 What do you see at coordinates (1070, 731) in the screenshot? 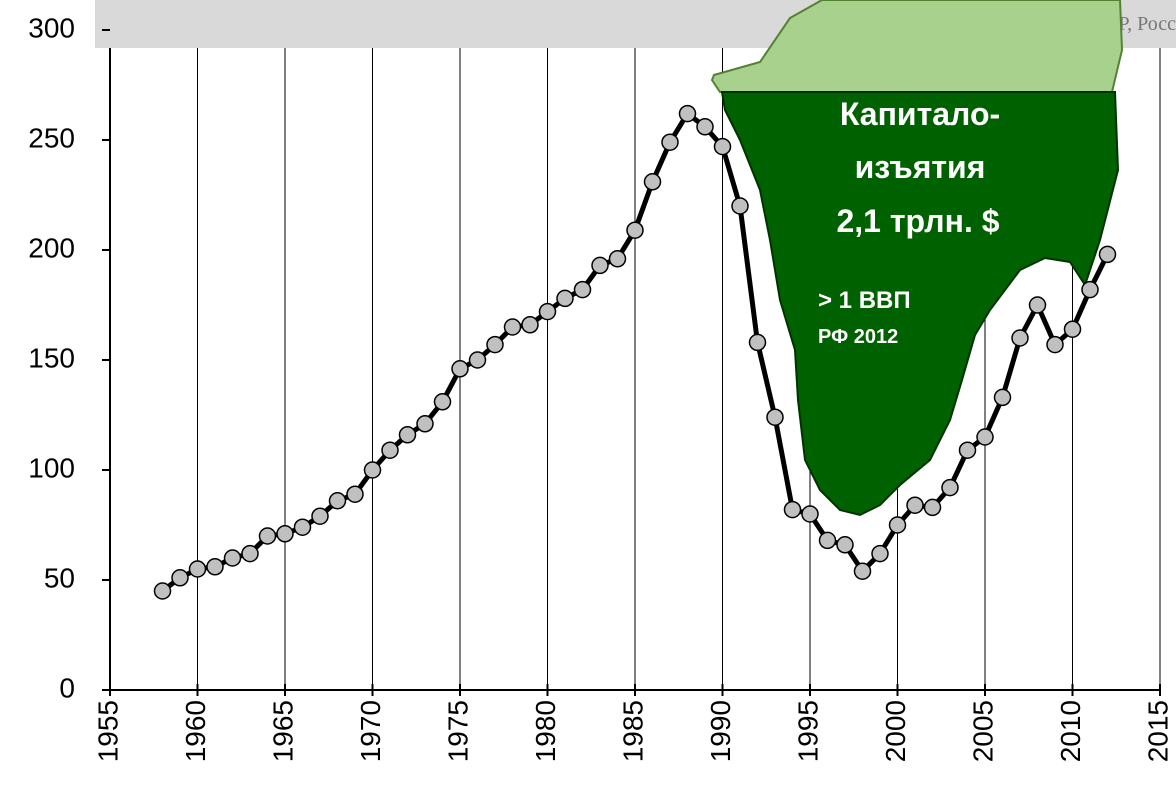
I see `x-tick-label: 2010` at bounding box center [1070, 731].